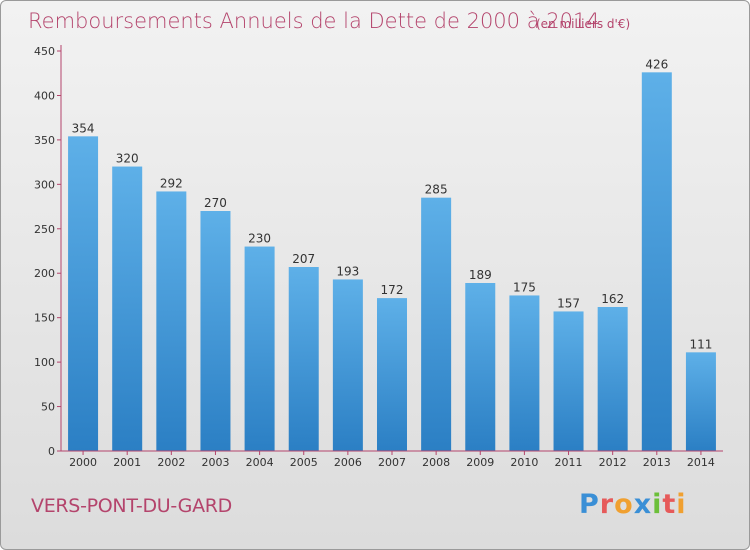 The height and width of the screenshot is (550, 750). I want to click on x-tick-label-2002: 2002, so click(171, 462).